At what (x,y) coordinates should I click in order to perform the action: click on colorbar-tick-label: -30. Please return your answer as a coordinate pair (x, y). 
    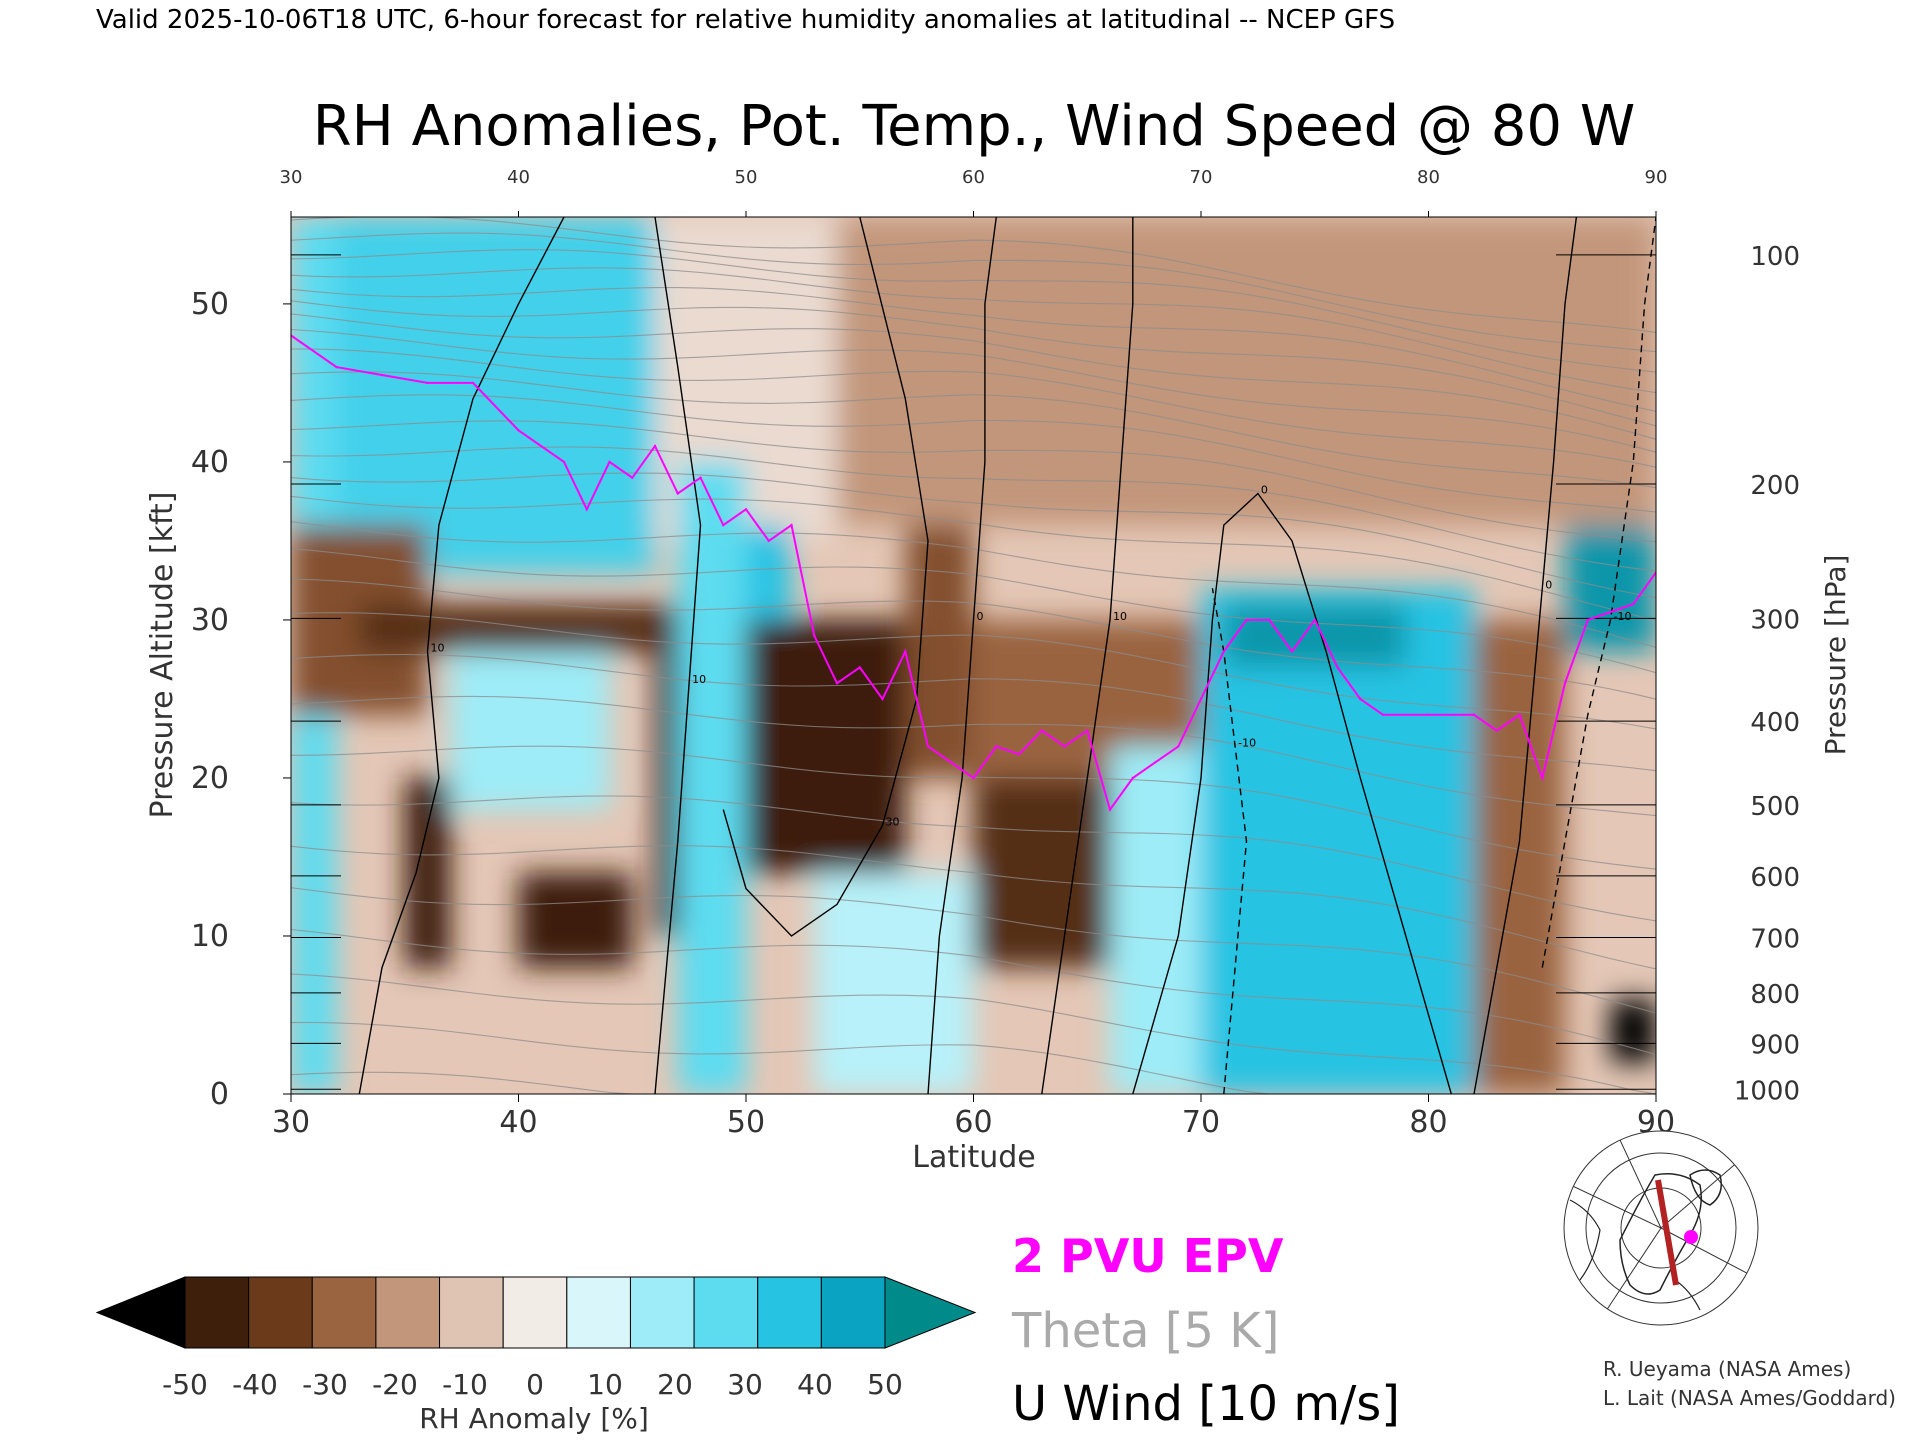
    Looking at the image, I should click on (325, 1384).